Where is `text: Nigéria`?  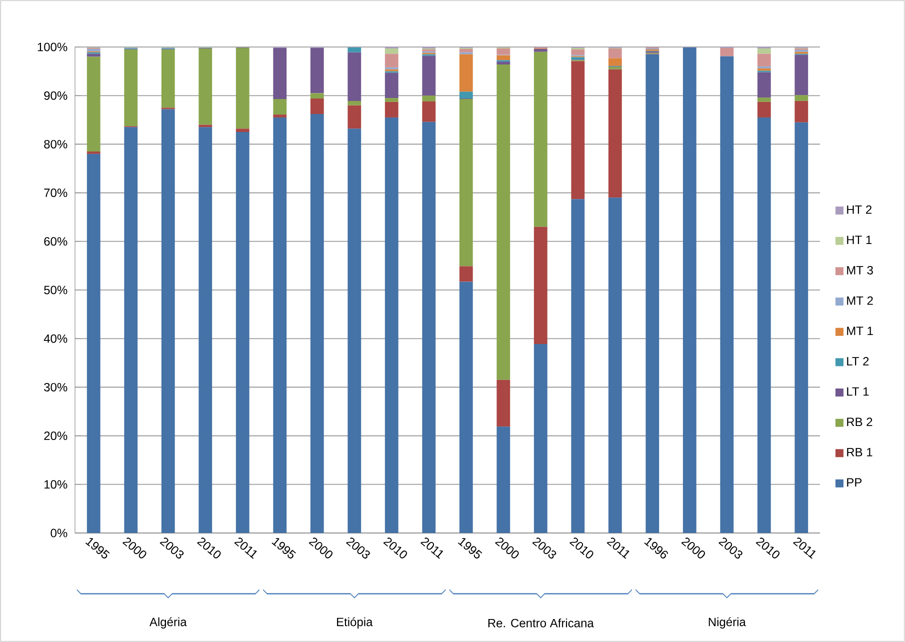 text: Nigéria is located at coordinates (727, 623).